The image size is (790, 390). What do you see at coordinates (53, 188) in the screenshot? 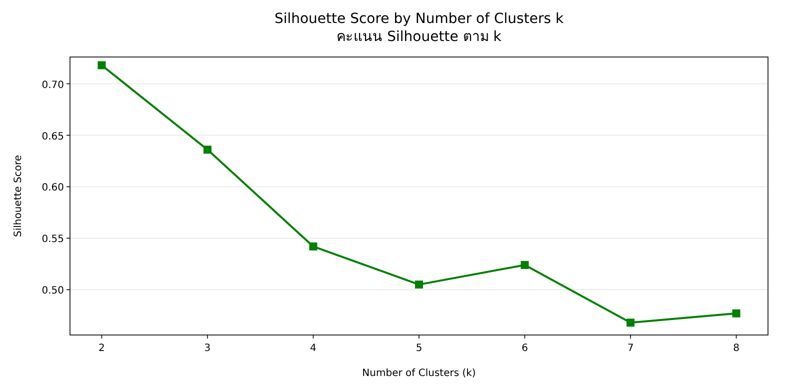
I see `y-tick-label: 0.60` at bounding box center [53, 188].